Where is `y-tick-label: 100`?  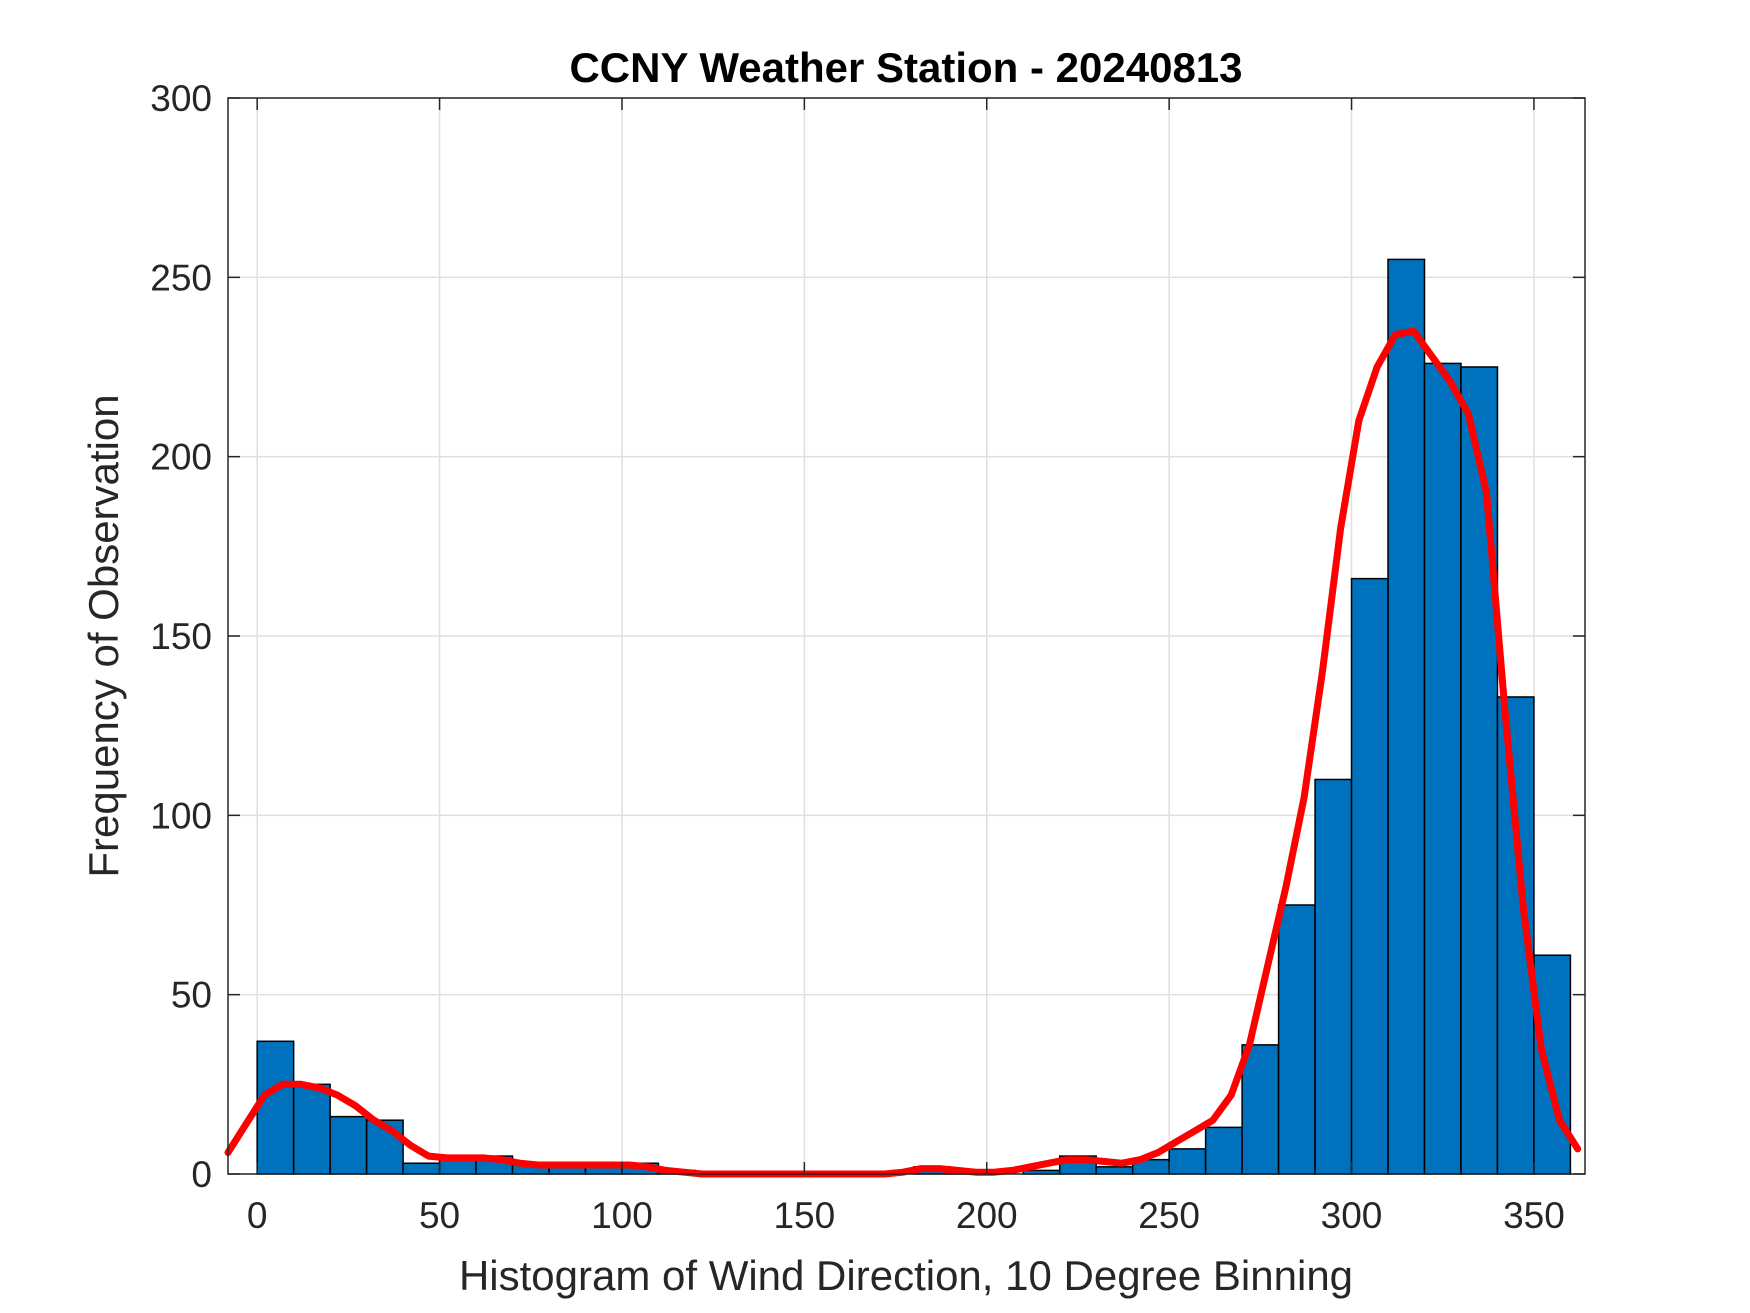 y-tick-label: 100 is located at coordinates (181, 815).